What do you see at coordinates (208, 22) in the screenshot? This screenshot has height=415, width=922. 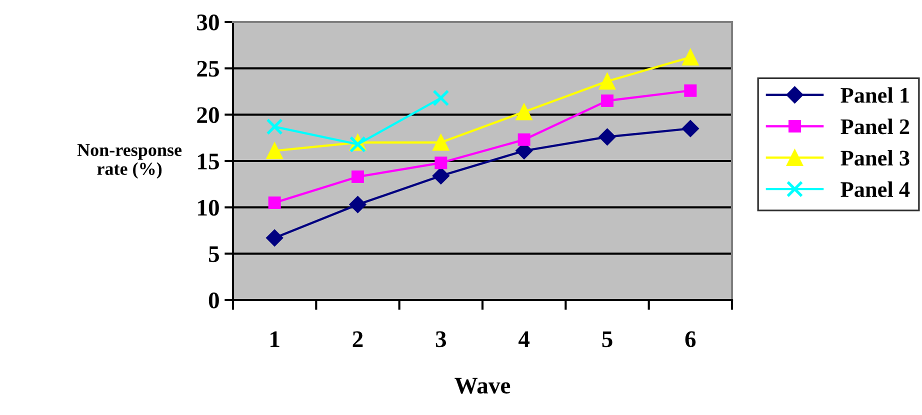 I see `y-tick-label: 30` at bounding box center [208, 22].